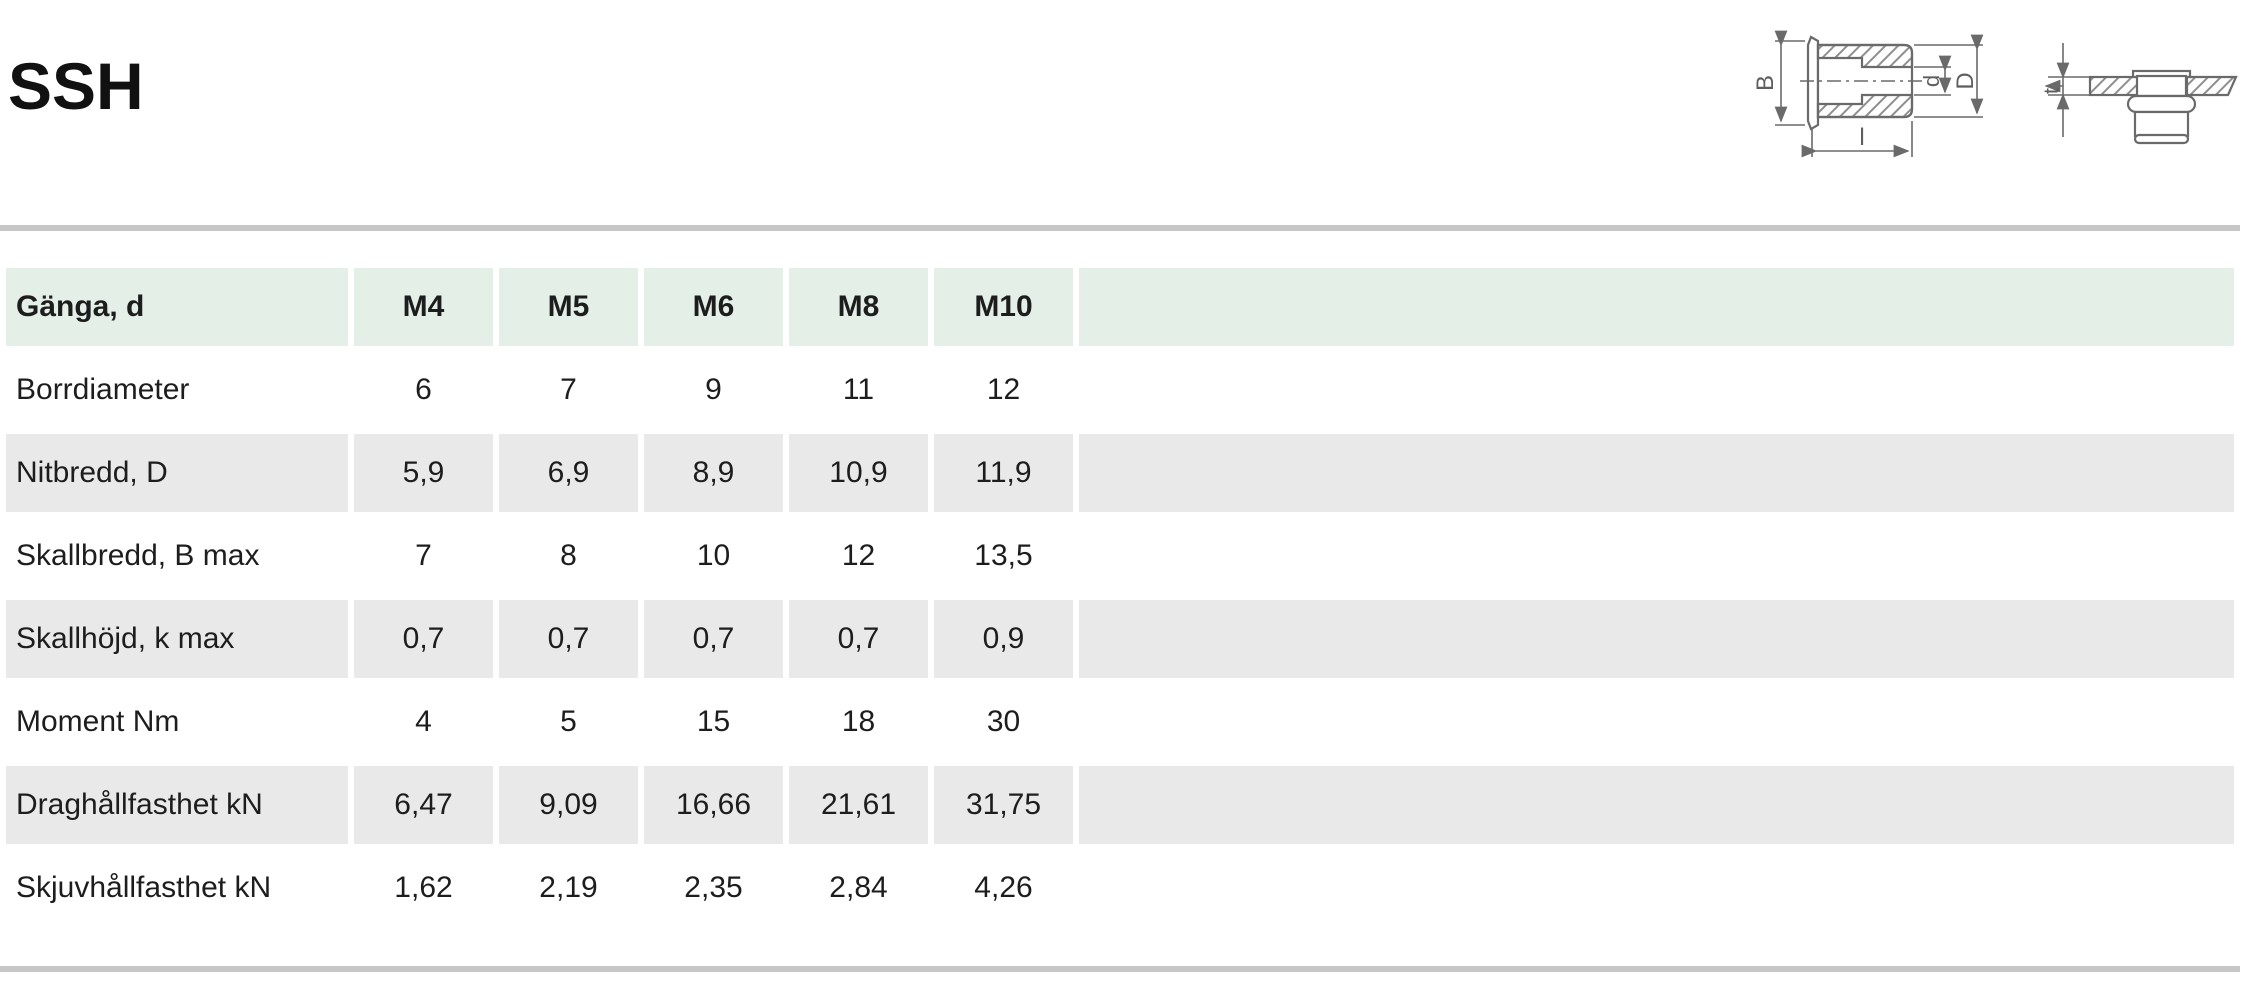 The image size is (2245, 988). Describe the element at coordinates (423, 473) in the screenshot. I see `row-value: 5,9` at that location.